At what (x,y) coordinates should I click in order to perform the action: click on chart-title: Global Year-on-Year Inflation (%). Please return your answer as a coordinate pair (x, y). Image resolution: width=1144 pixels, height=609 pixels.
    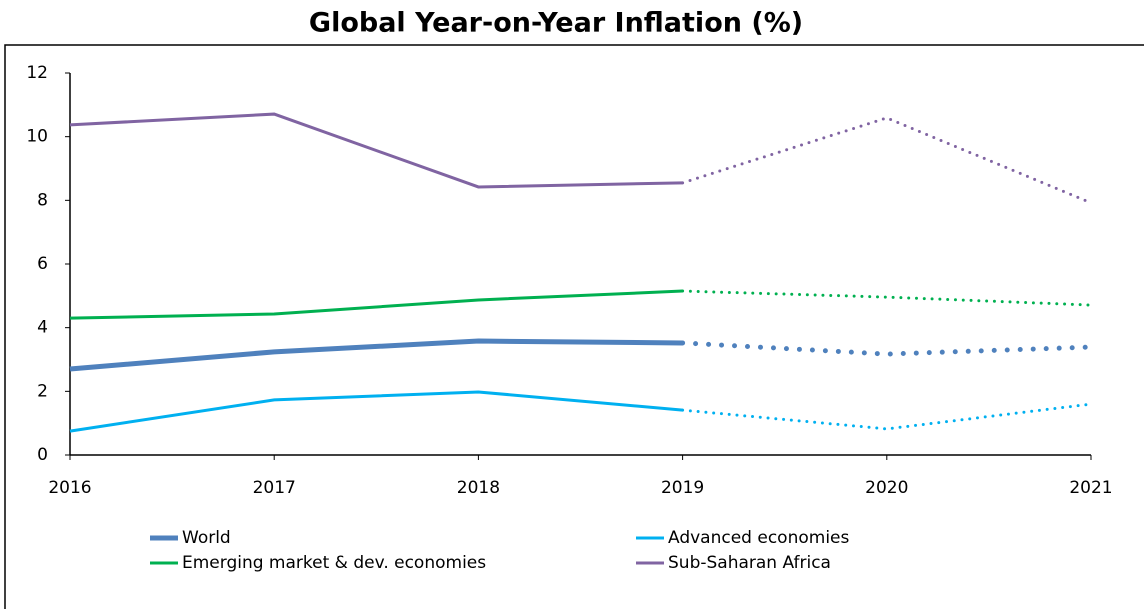
    Looking at the image, I should click on (556, 23).